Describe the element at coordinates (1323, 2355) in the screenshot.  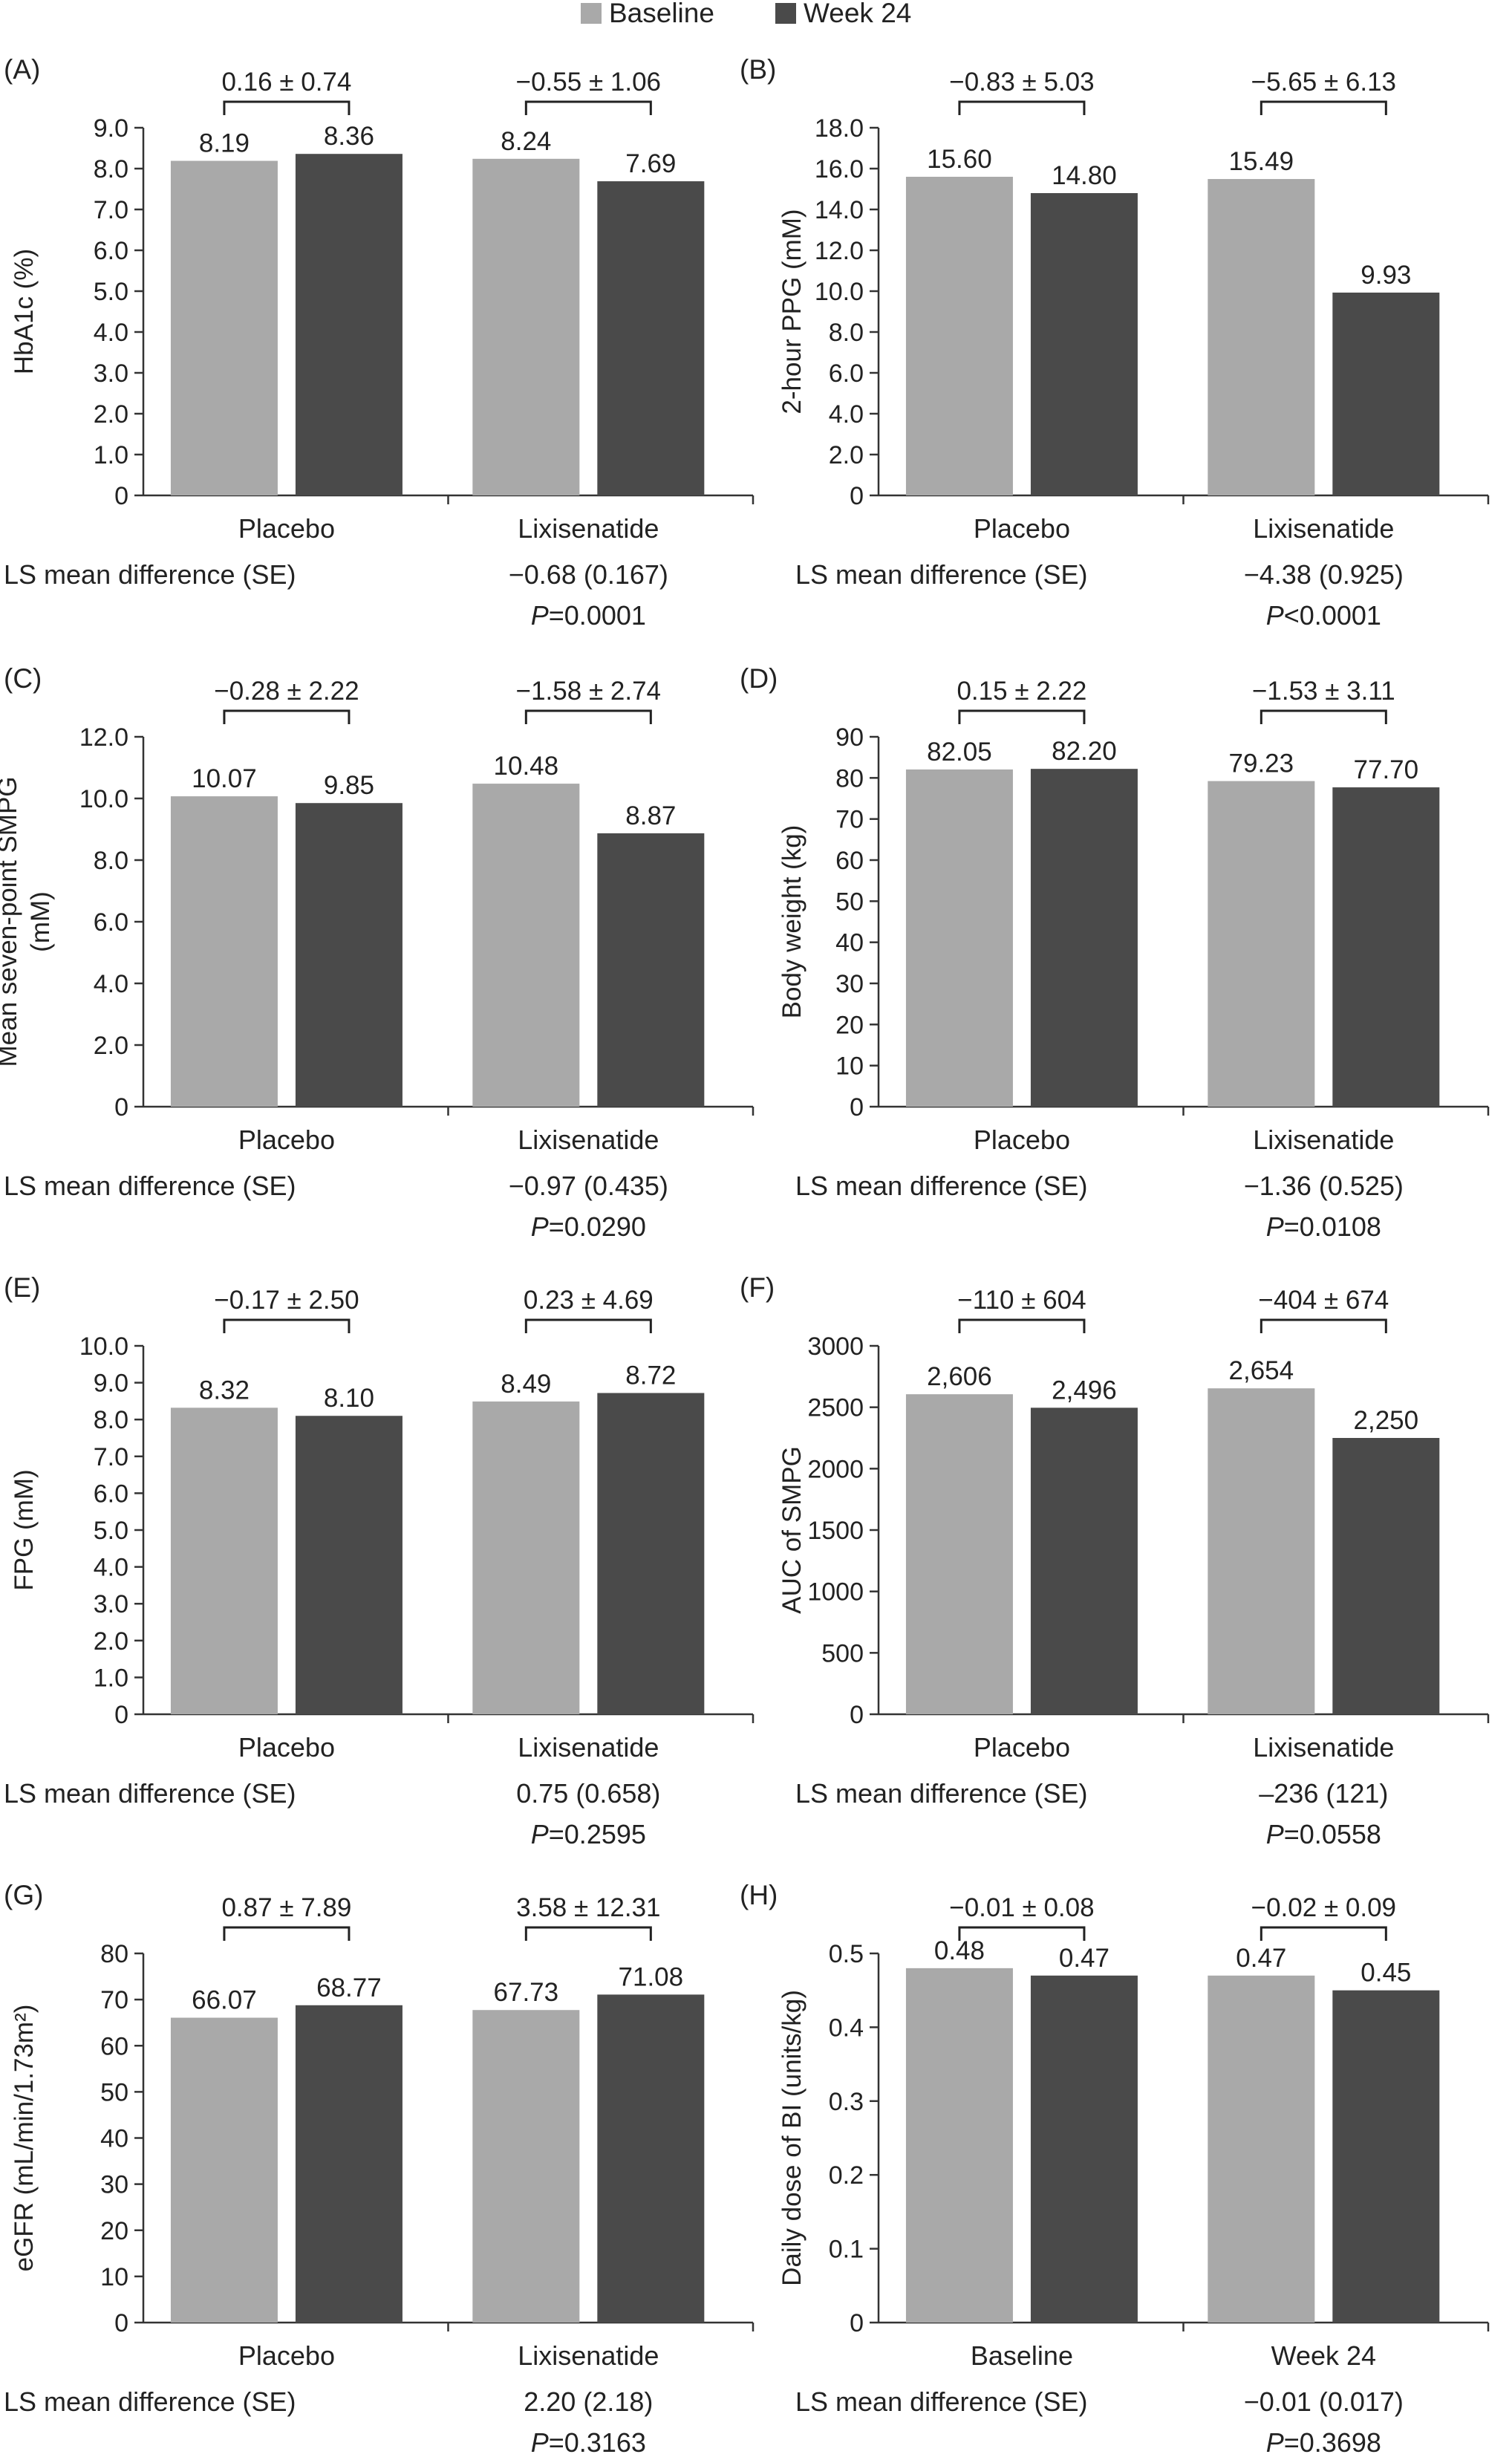
I see `panel-h-category-label: Week 24` at that location.